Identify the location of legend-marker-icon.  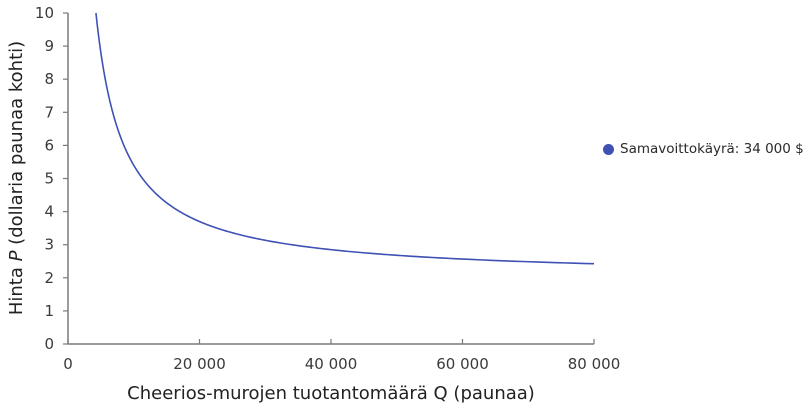
(608, 149).